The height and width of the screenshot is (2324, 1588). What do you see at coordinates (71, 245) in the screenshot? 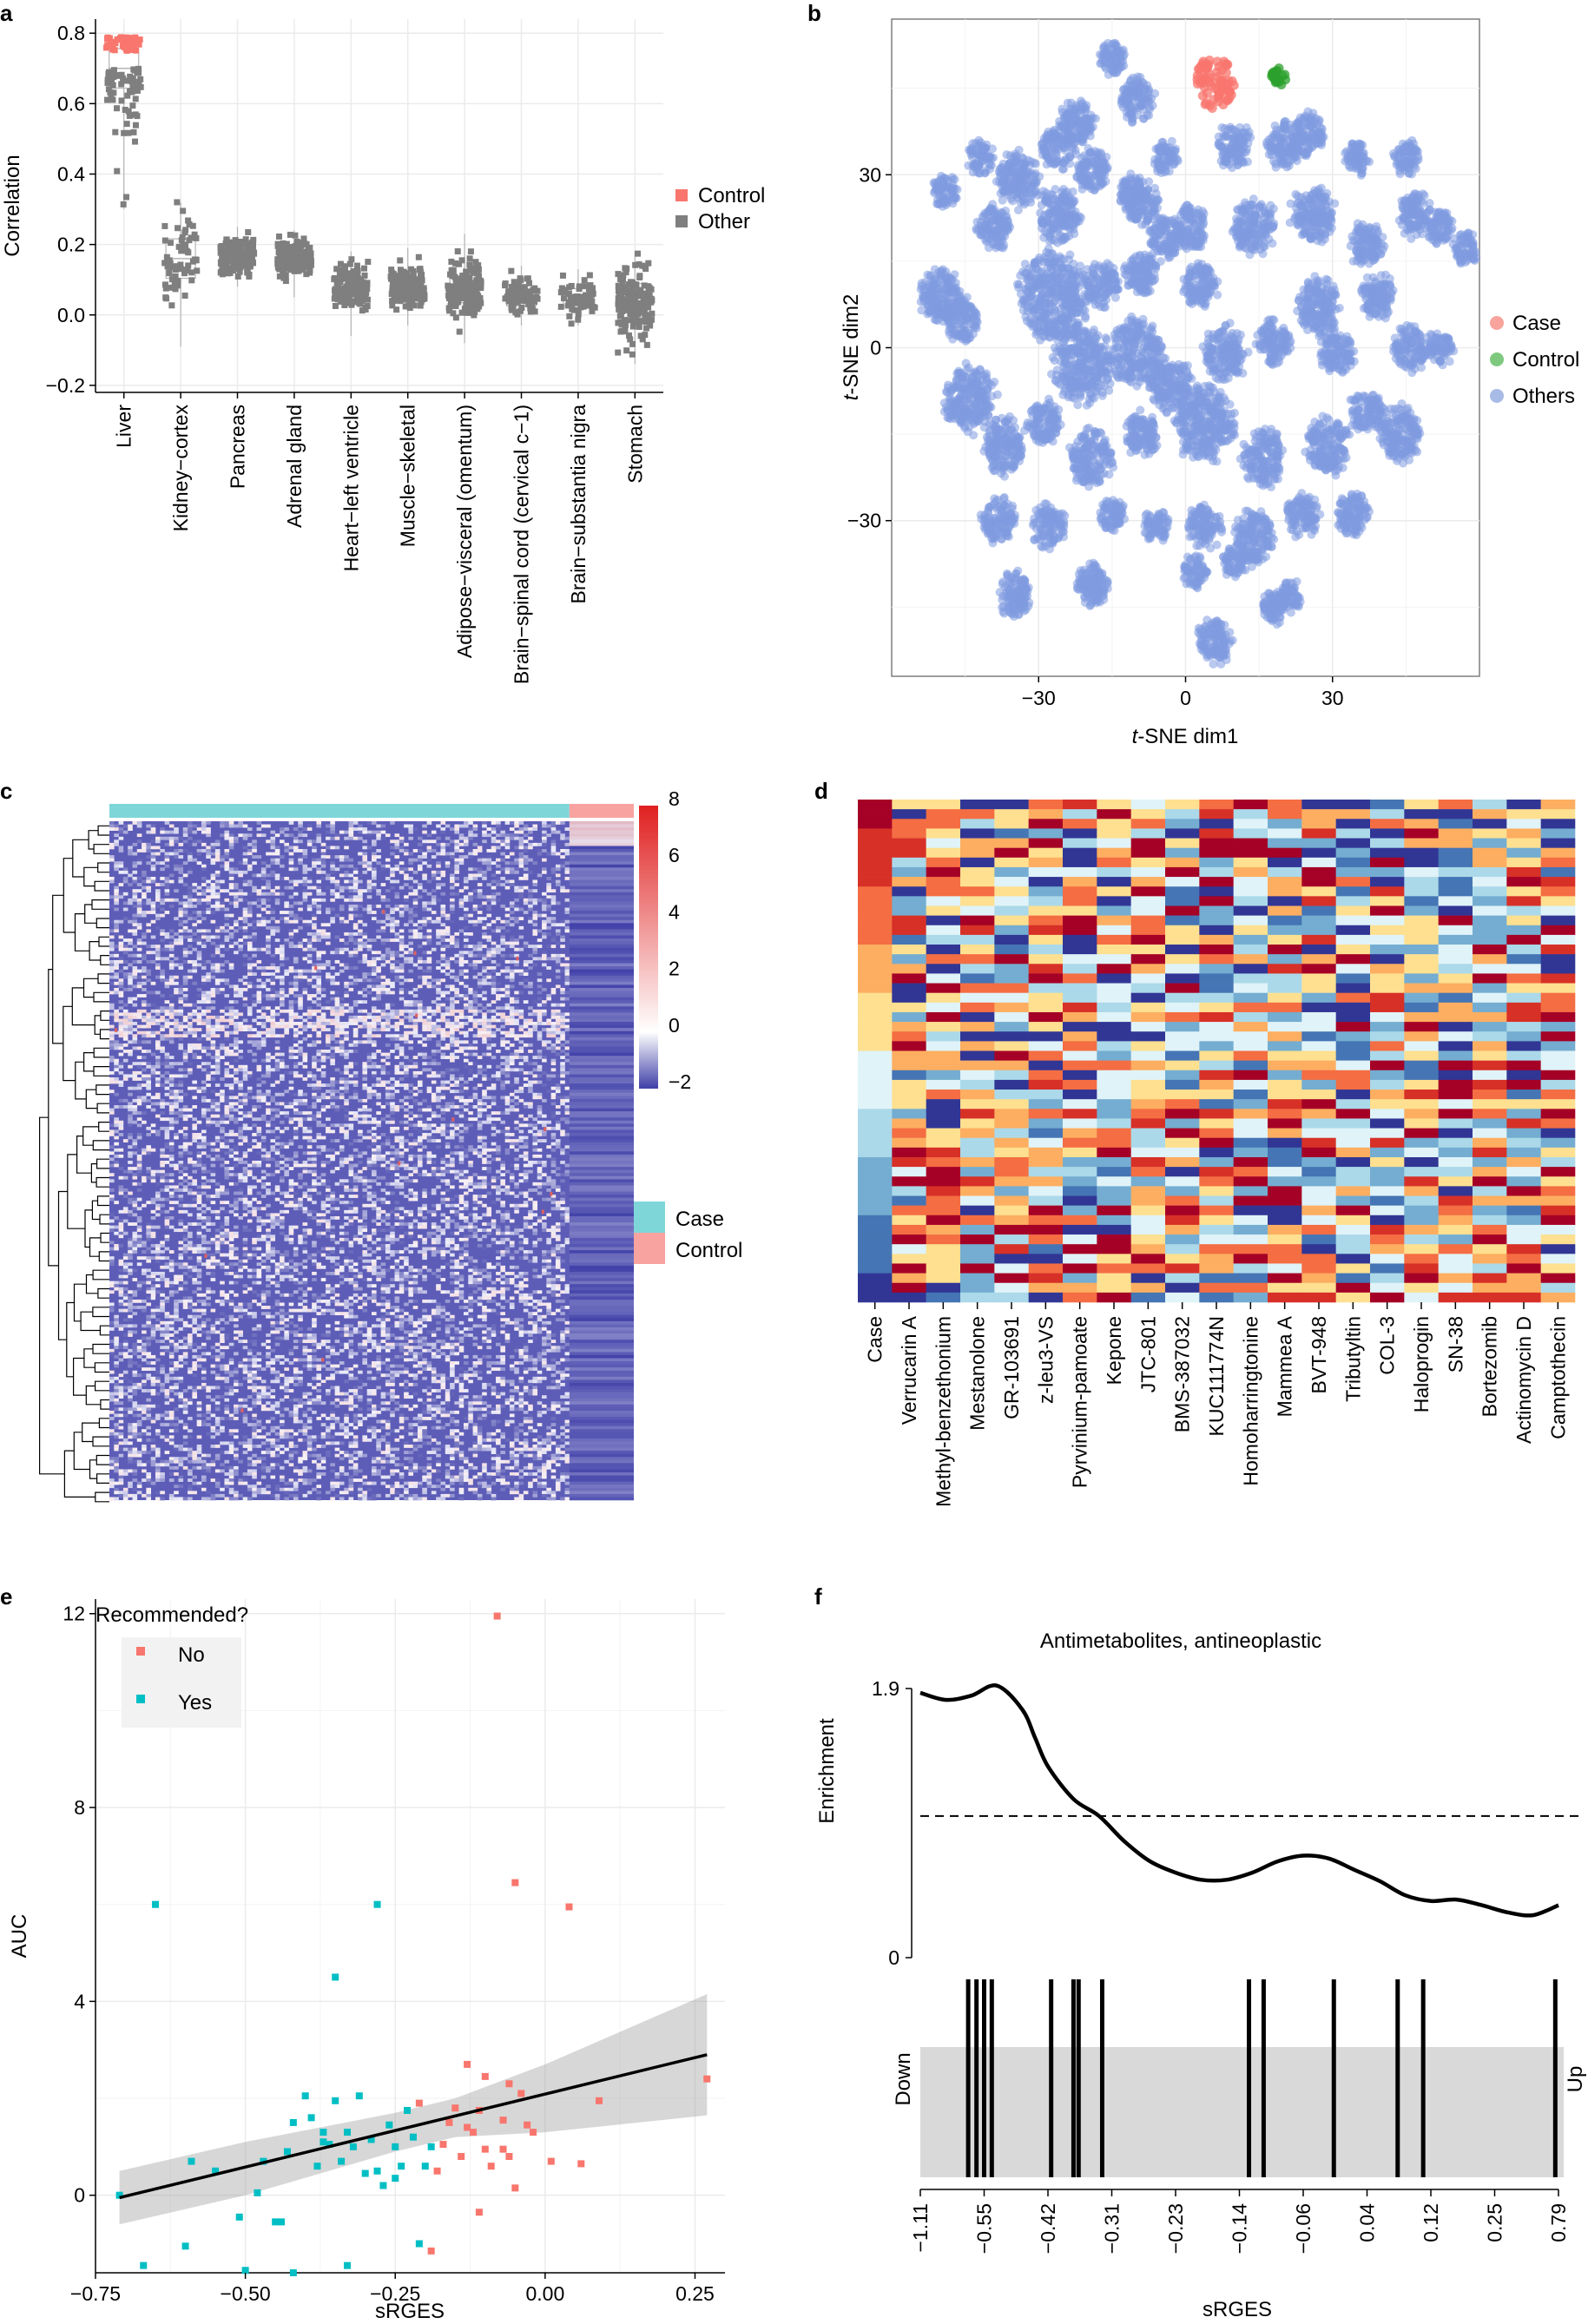
I see `panel-a-y-tick-label: 0.2` at bounding box center [71, 245].